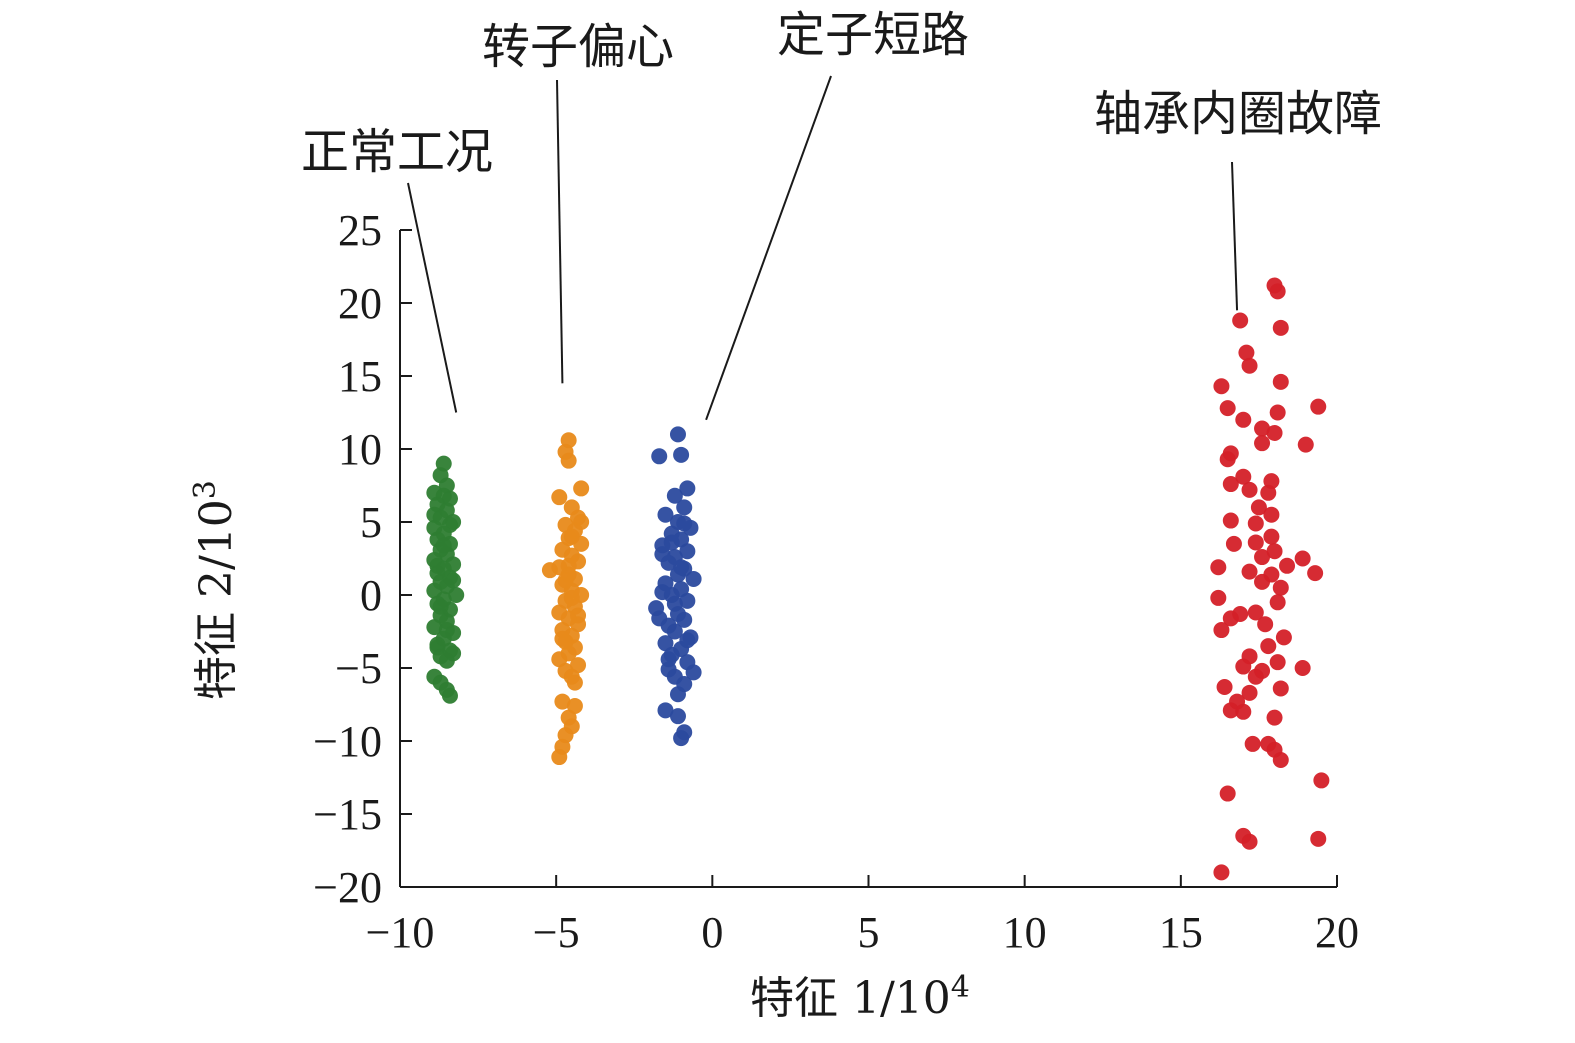 The width and height of the screenshot is (1575, 1043). Describe the element at coordinates (360, 303) in the screenshot. I see `y-tick-label: 20` at that location.